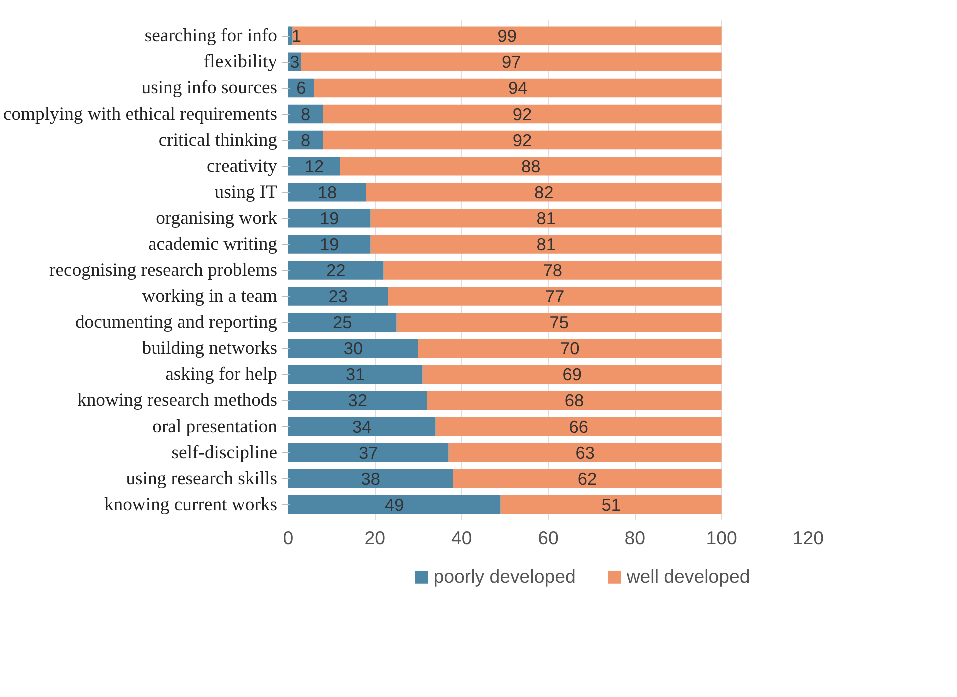 The image size is (957, 697). I want to click on data-label: 62, so click(588, 478).